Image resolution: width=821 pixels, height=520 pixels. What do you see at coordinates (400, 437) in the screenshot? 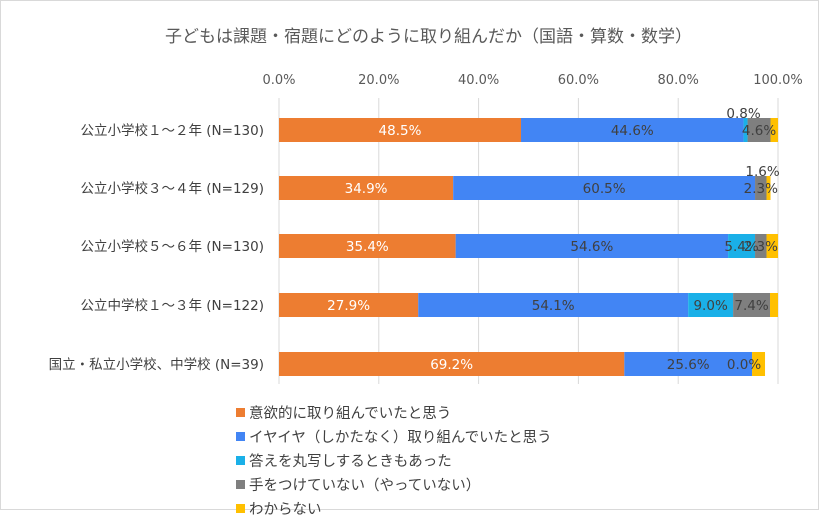
I see `legend-label: イヤイヤ（しかたなく）取り組んでいたと思う` at bounding box center [400, 437].